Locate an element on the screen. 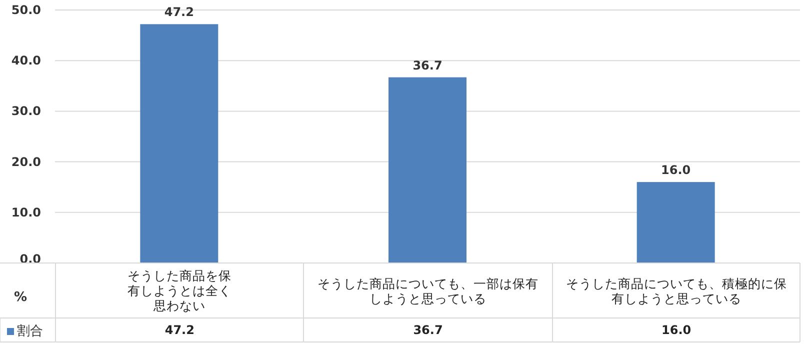  y-tick-label: 30.0 is located at coordinates (26, 111).